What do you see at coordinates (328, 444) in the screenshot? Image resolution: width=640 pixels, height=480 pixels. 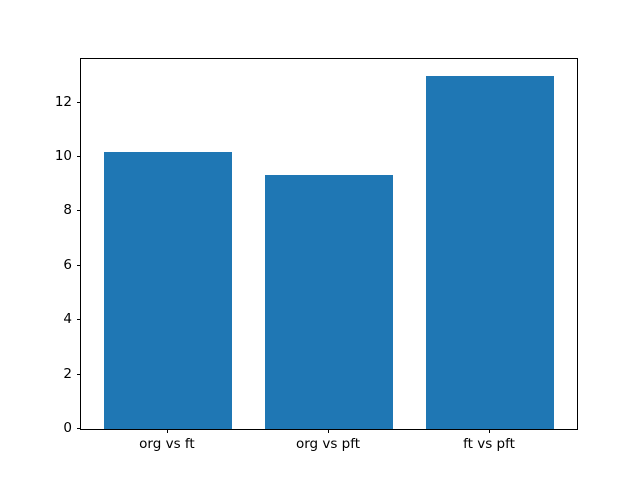 I see `x-tick-label: org vs pft` at bounding box center [328, 444].